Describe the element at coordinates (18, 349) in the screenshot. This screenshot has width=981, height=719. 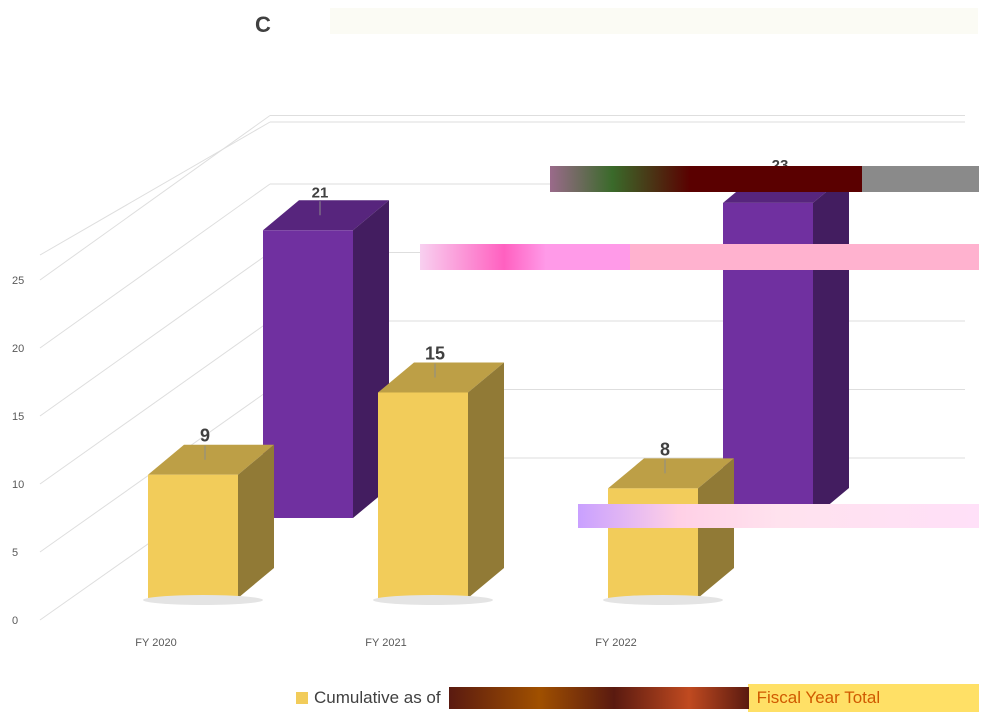
I see `y-tick-label: 20` at that location.